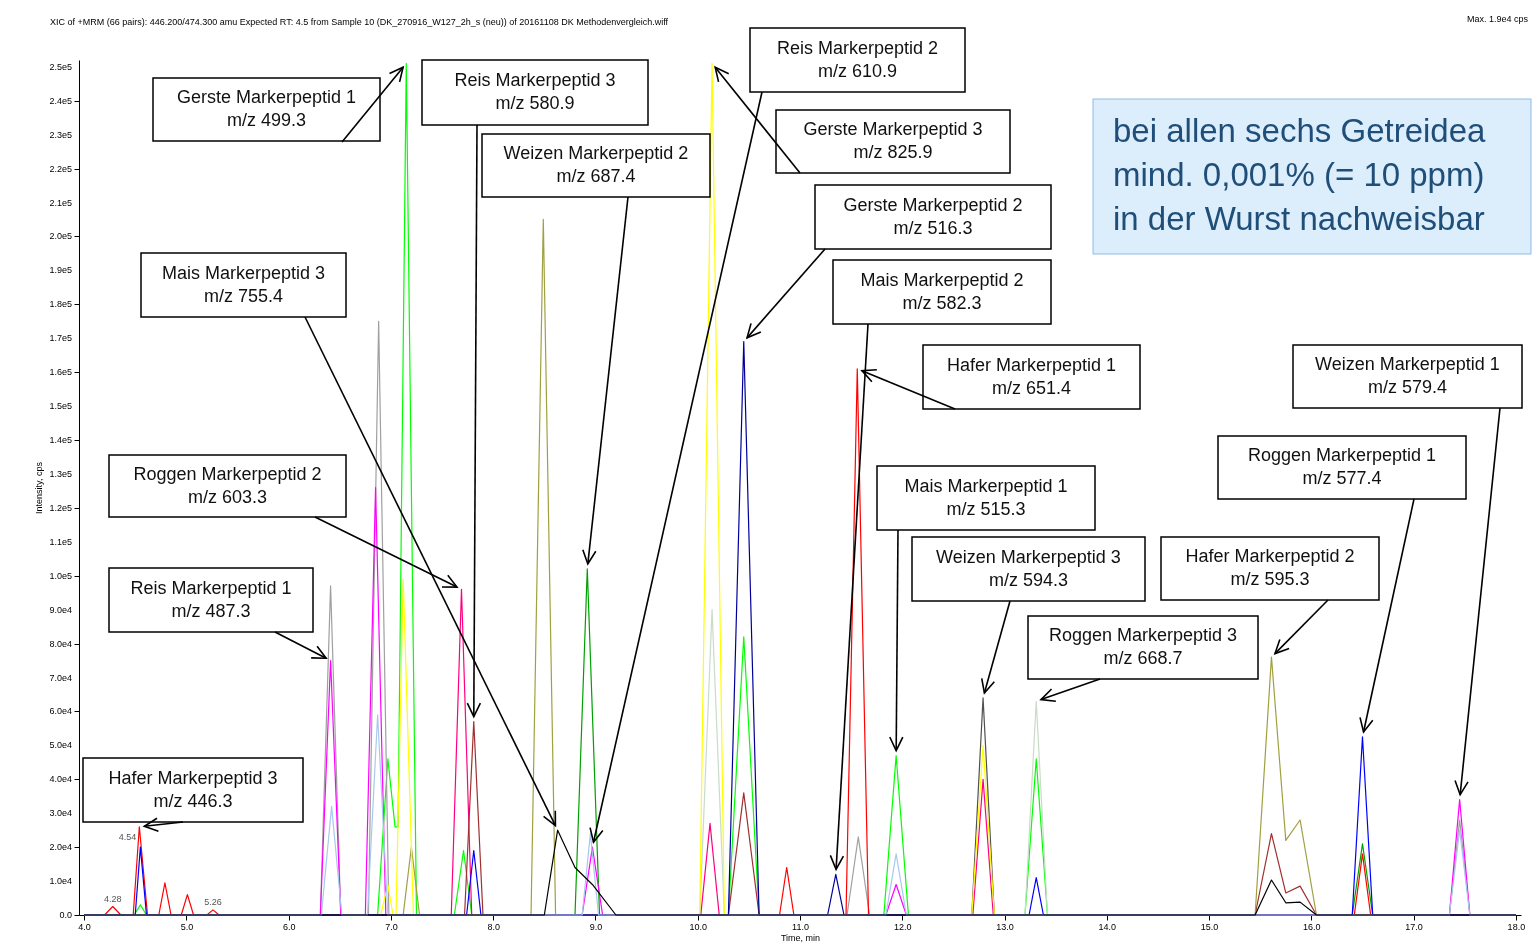 The image size is (1532, 949). What do you see at coordinates (60, 66) in the screenshot?
I see `y-tick-label: 2.5e5` at bounding box center [60, 66].